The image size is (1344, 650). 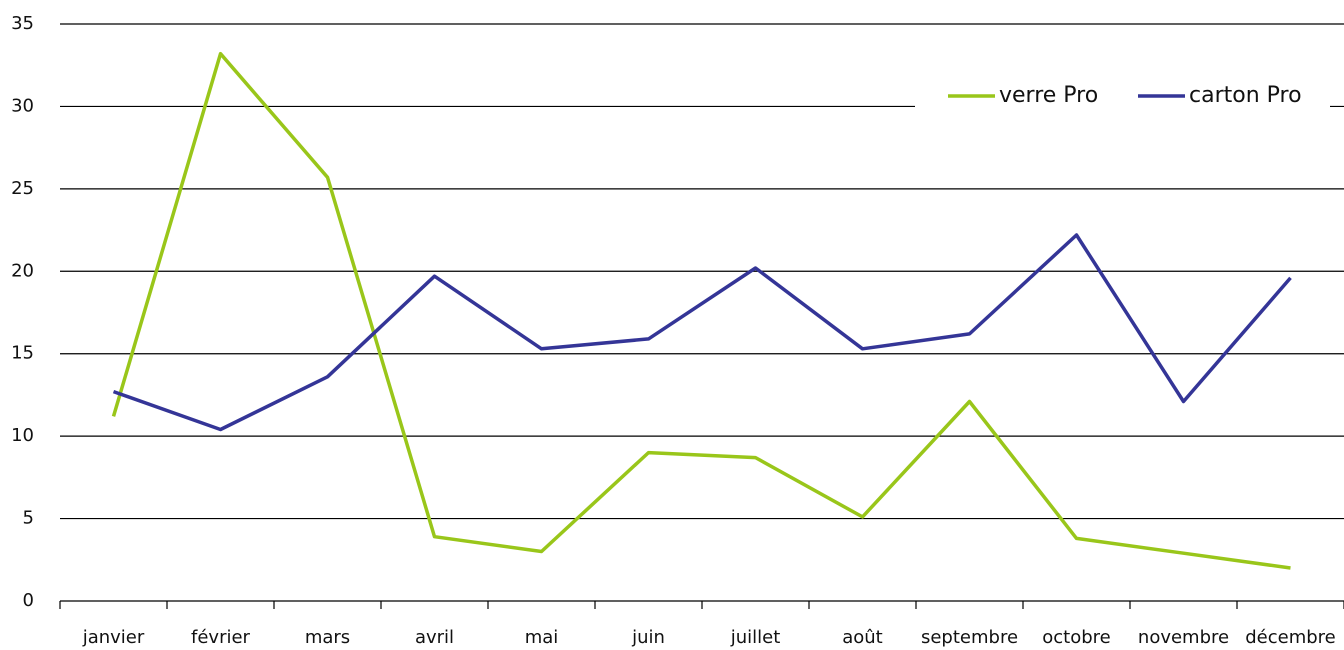 I want to click on x-tick-label: novembre, so click(x=1183, y=637).